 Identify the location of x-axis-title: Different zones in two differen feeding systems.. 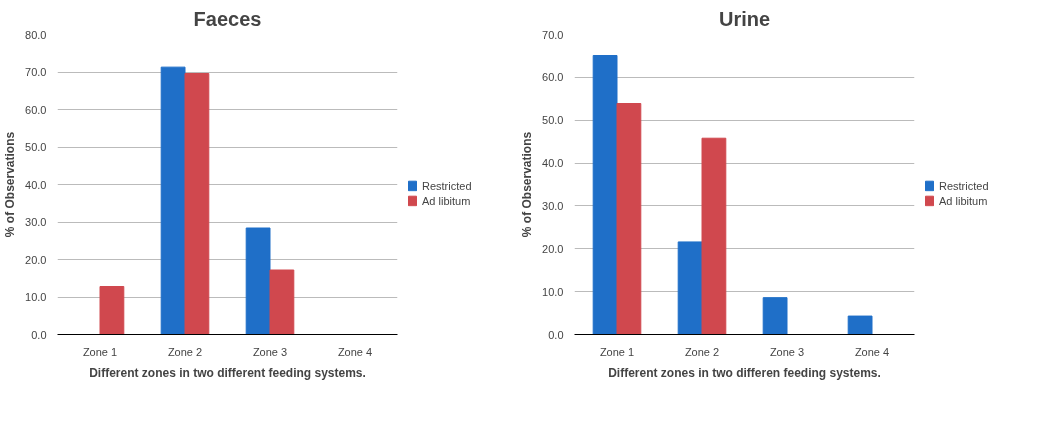
(744, 372).